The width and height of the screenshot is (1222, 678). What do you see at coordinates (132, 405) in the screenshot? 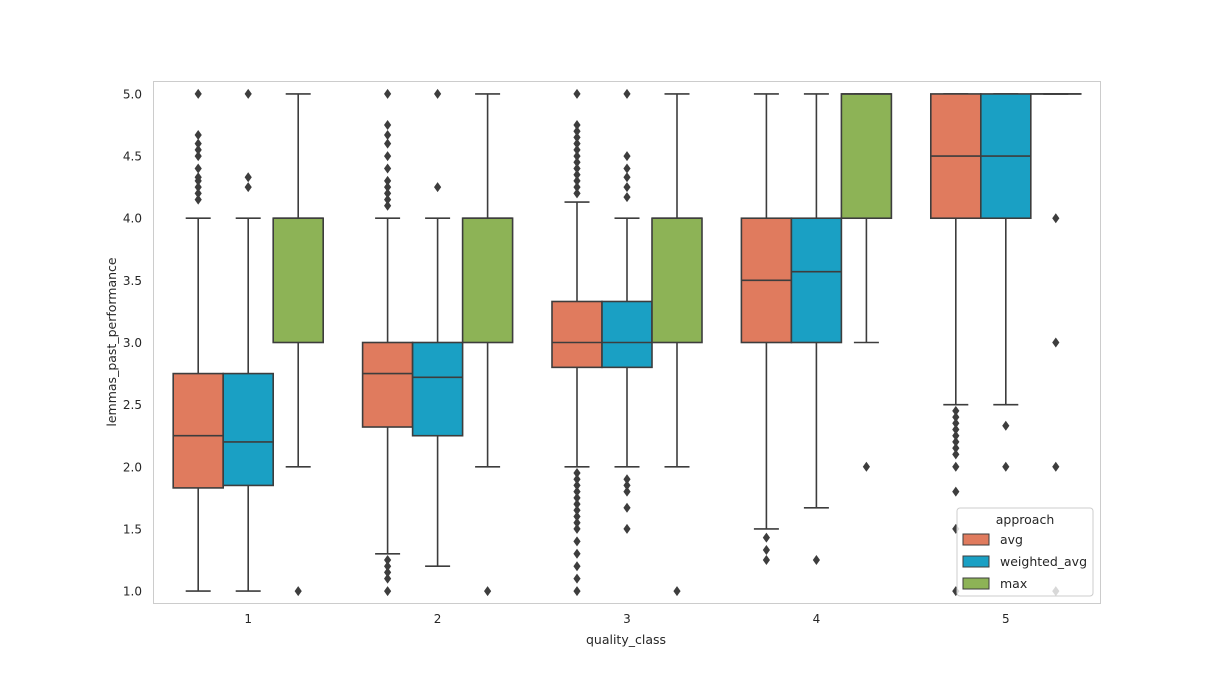
I see `y-tick-label: 2.5` at bounding box center [132, 405].